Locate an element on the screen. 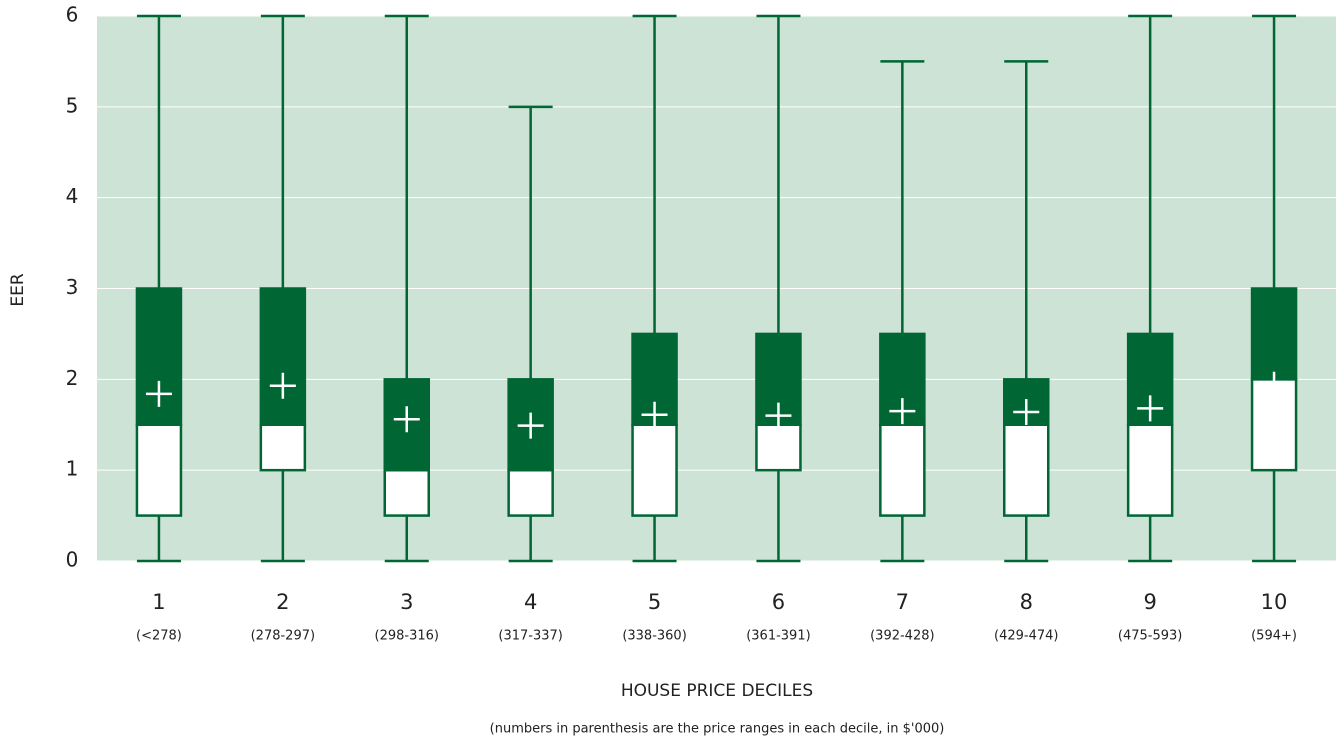 This screenshot has height=740, width=1336. y-tick-label: 0 is located at coordinates (72, 560).